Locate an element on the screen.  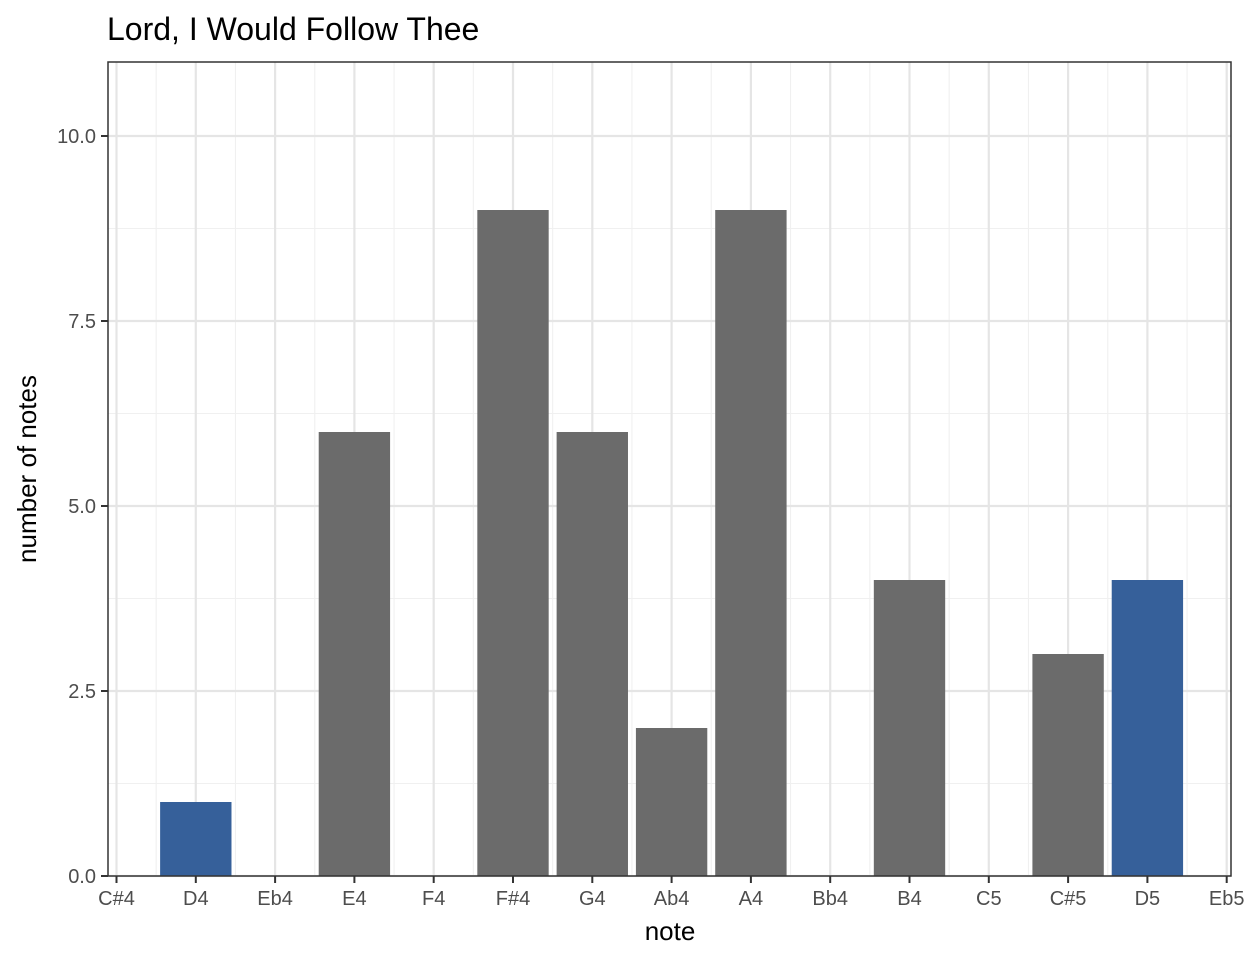
bar-b4 is located at coordinates (909, 728).